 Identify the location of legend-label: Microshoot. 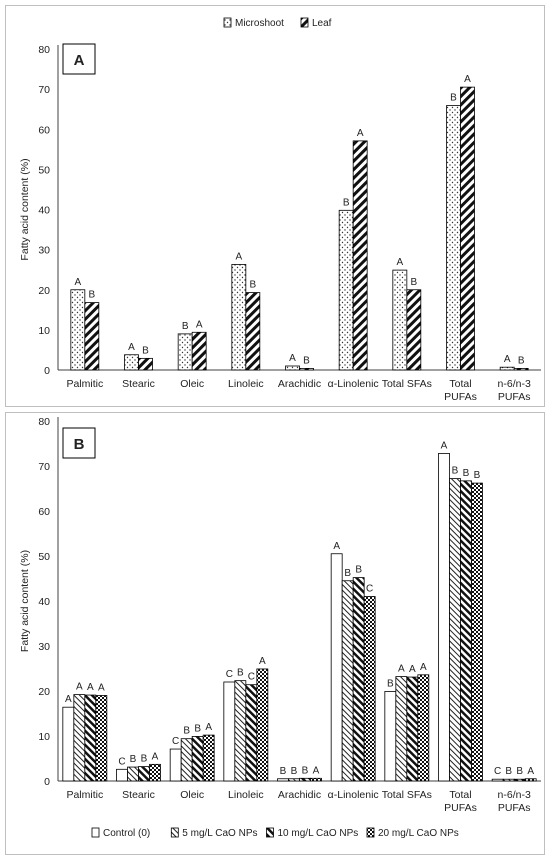
(259, 23).